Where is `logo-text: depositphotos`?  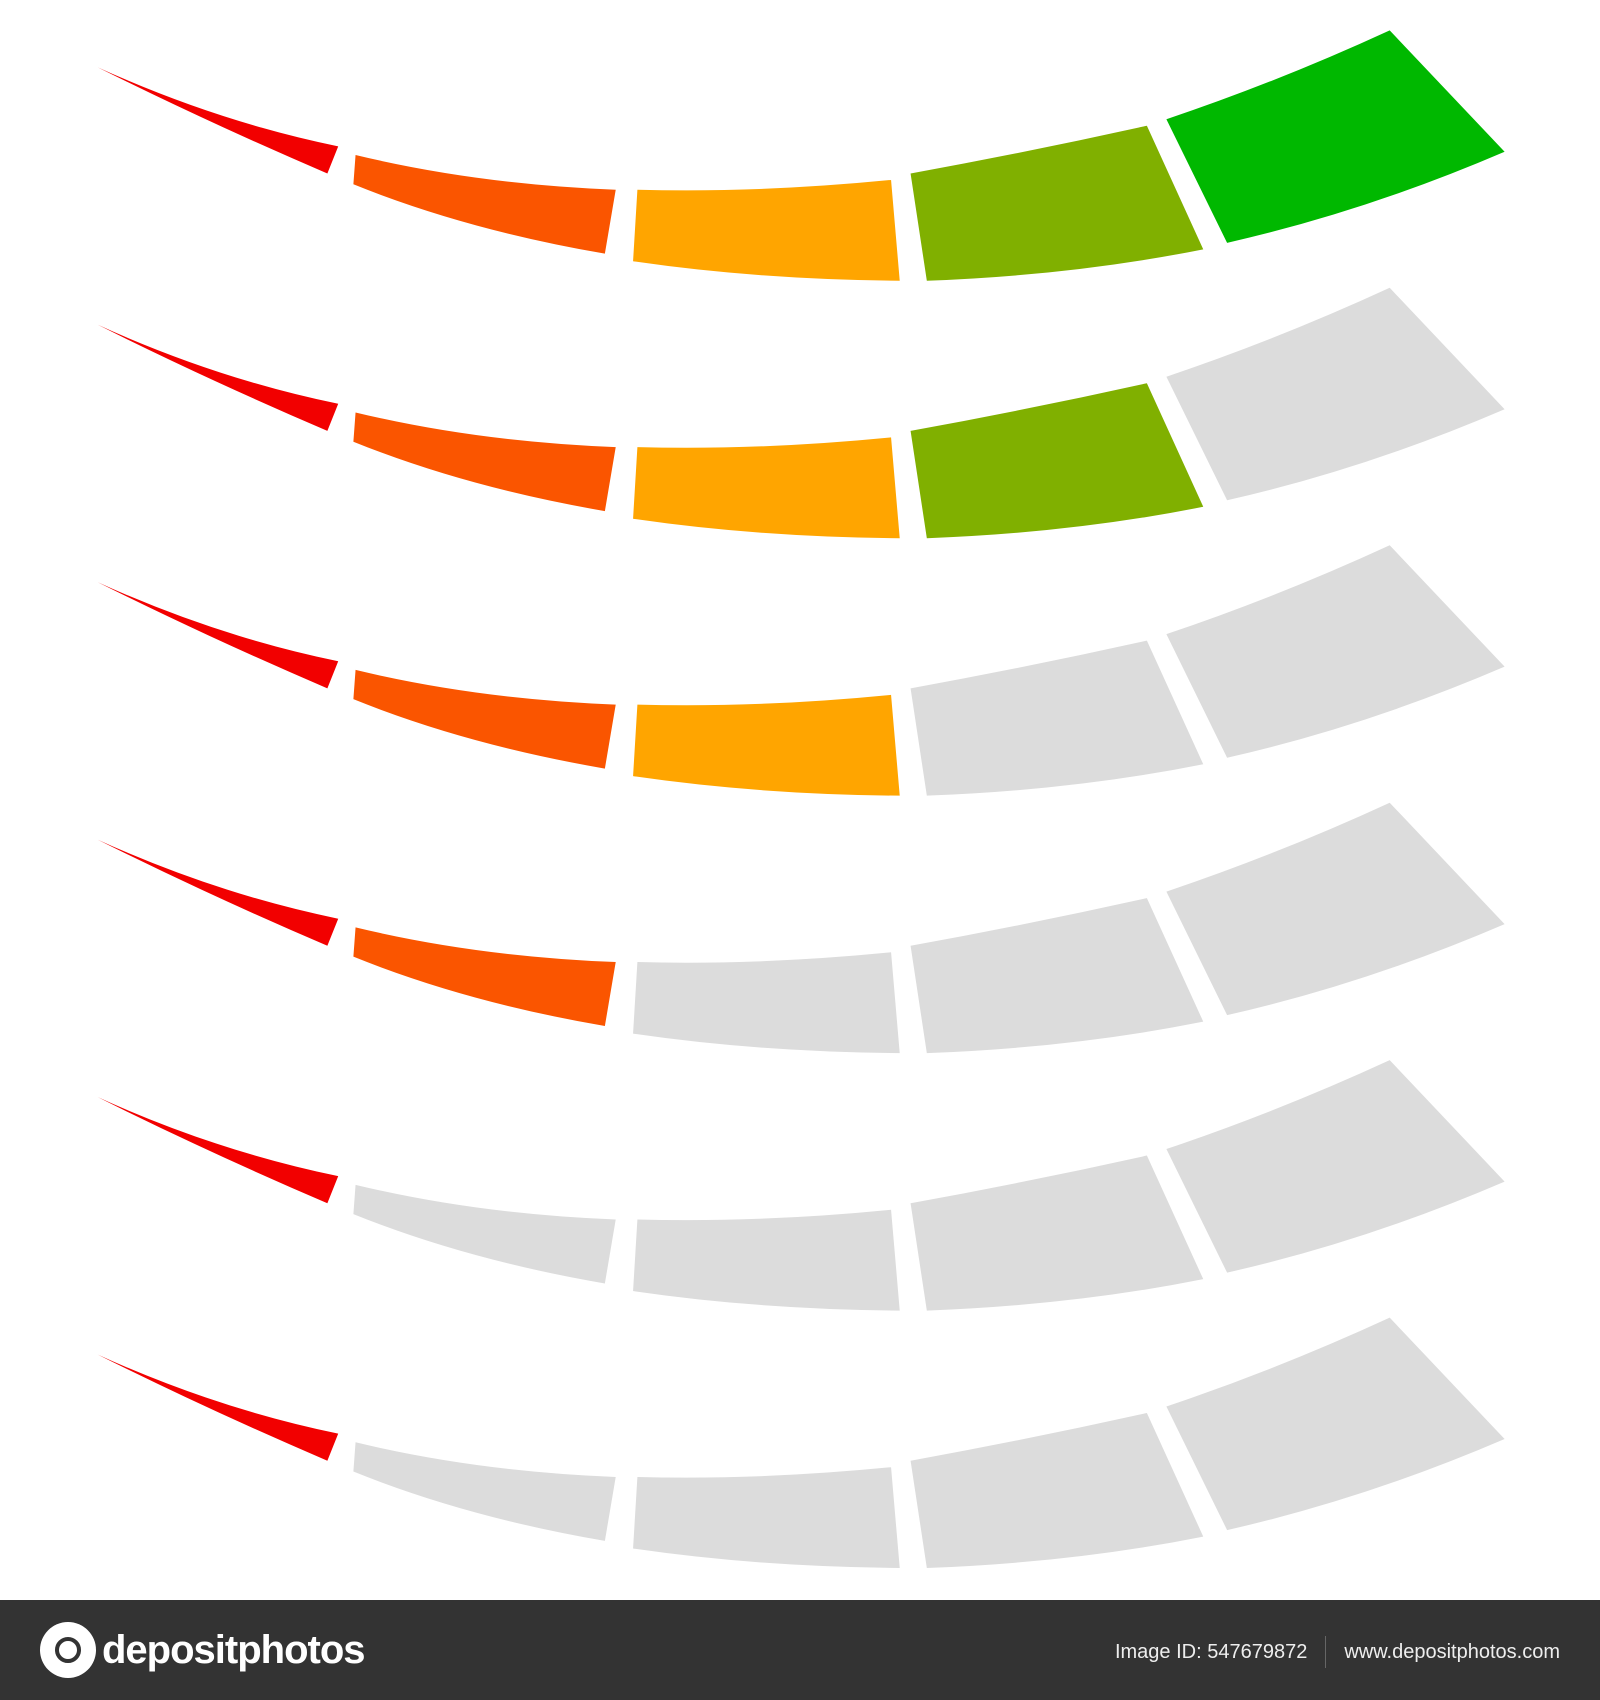 logo-text: depositphotos is located at coordinates (234, 1649).